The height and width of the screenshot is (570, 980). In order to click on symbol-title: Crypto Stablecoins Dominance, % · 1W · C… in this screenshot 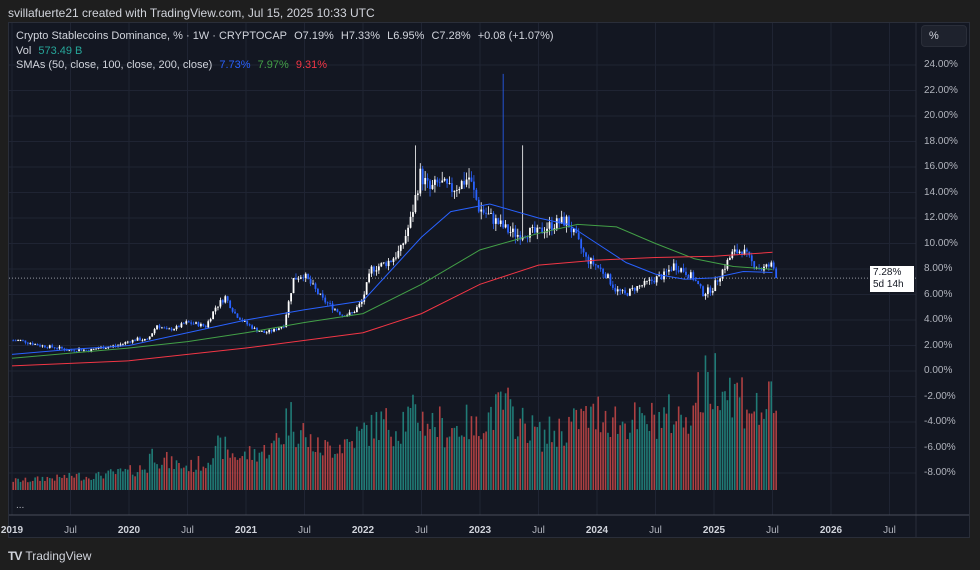, I will do `click(152, 36)`.